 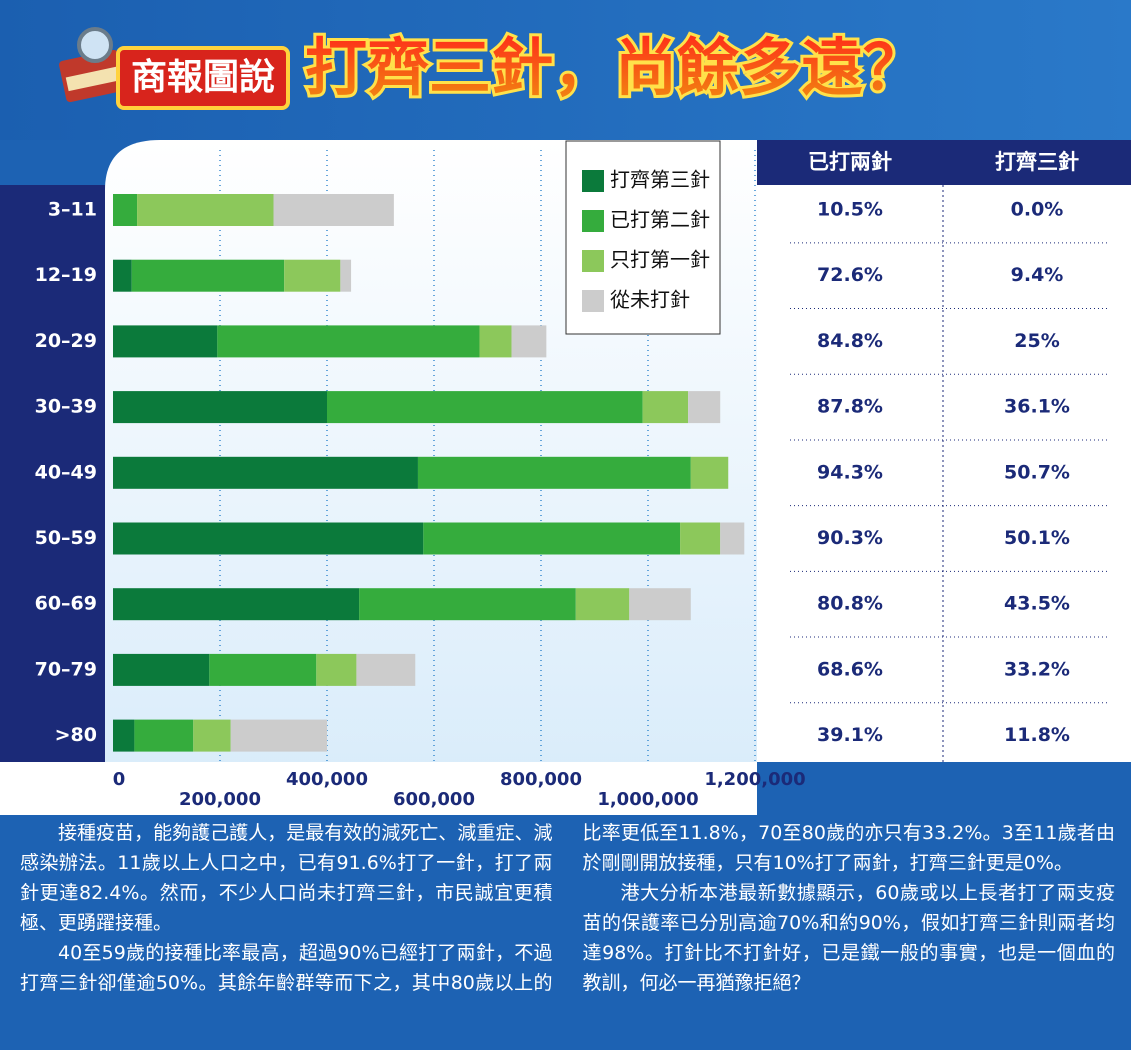 What do you see at coordinates (220, 799) in the screenshot?
I see `x-tick-label: 200,000` at bounding box center [220, 799].